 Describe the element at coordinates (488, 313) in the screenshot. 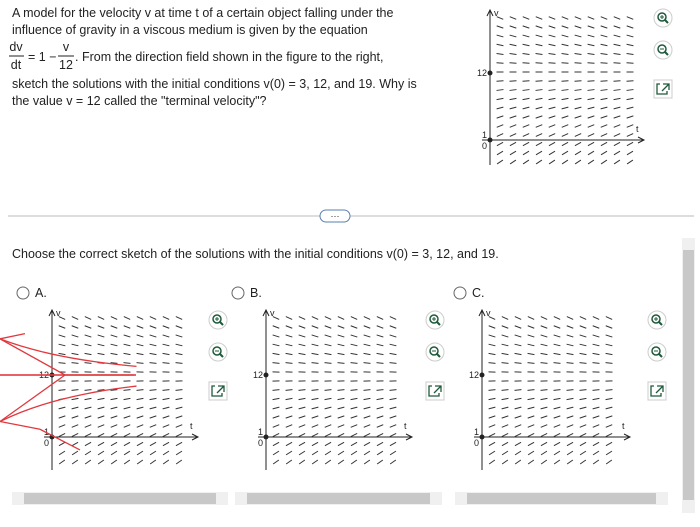

I see `axis-label: v` at that location.